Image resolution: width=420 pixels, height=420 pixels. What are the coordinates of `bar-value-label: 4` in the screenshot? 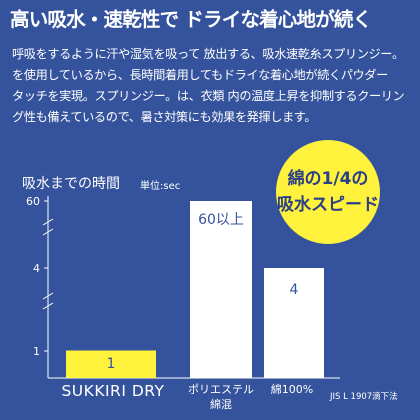 It's located at (294, 290).